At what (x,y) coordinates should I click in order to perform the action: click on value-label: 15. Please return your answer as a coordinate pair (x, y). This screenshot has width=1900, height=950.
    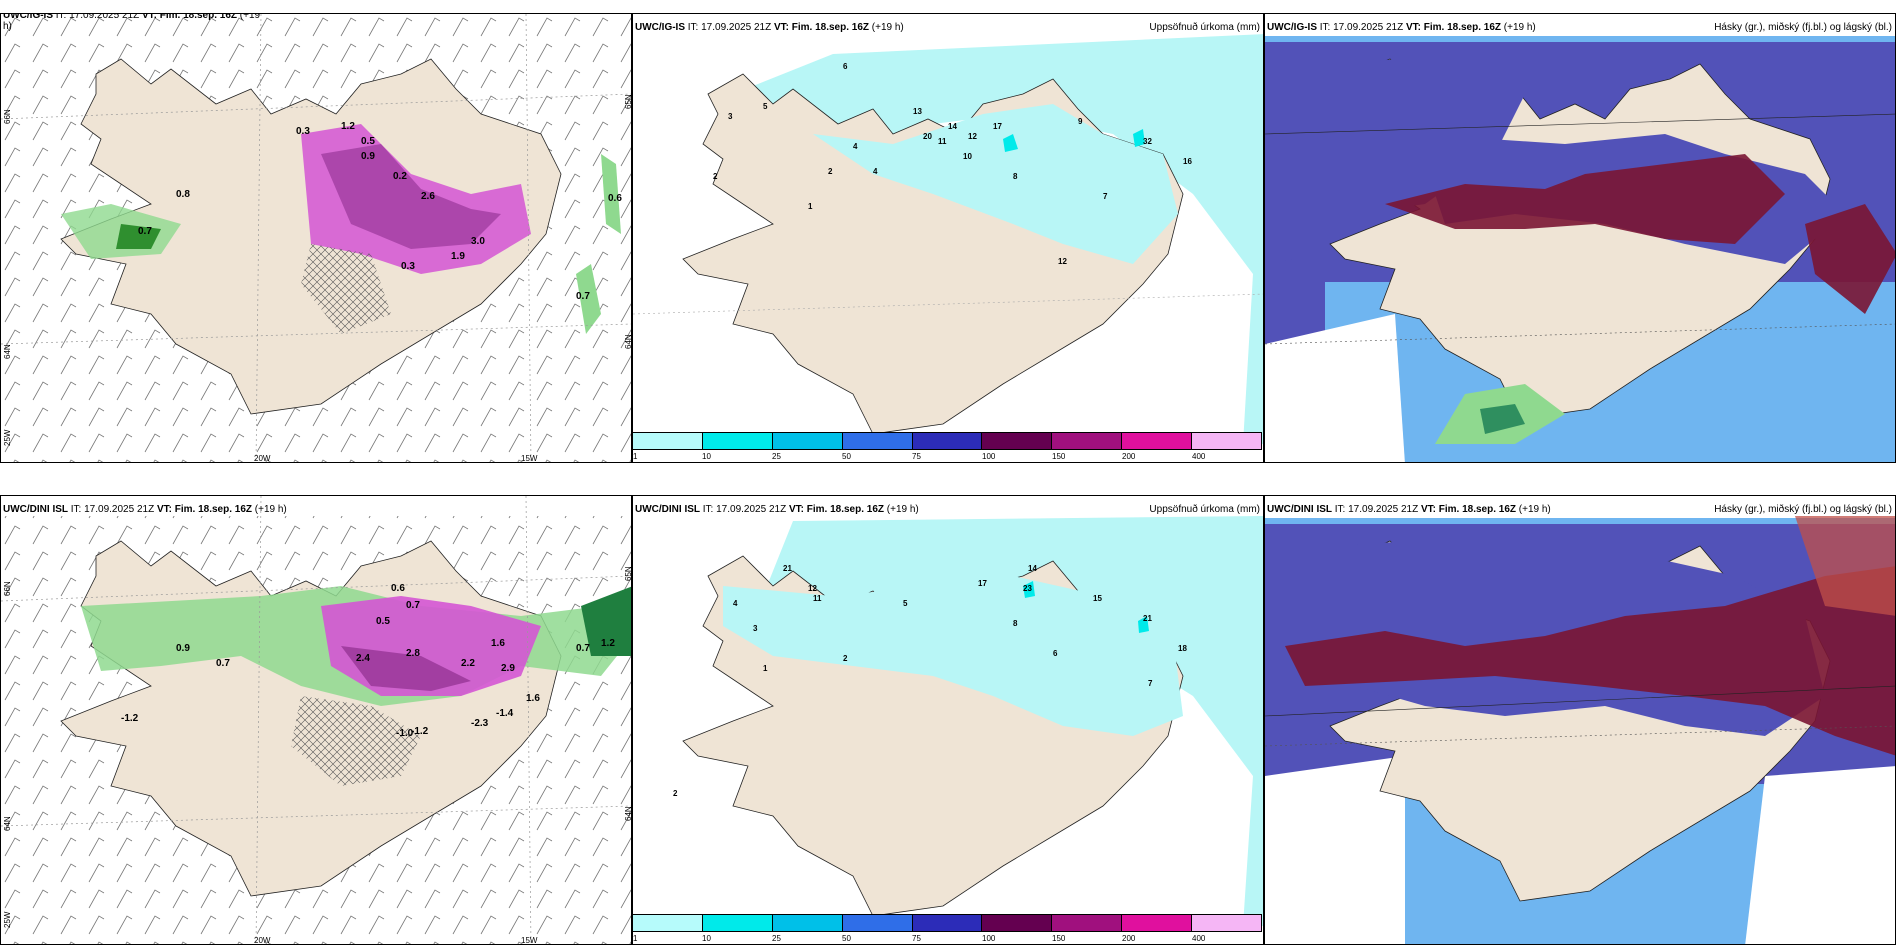
    Looking at the image, I should click on (1097, 598).